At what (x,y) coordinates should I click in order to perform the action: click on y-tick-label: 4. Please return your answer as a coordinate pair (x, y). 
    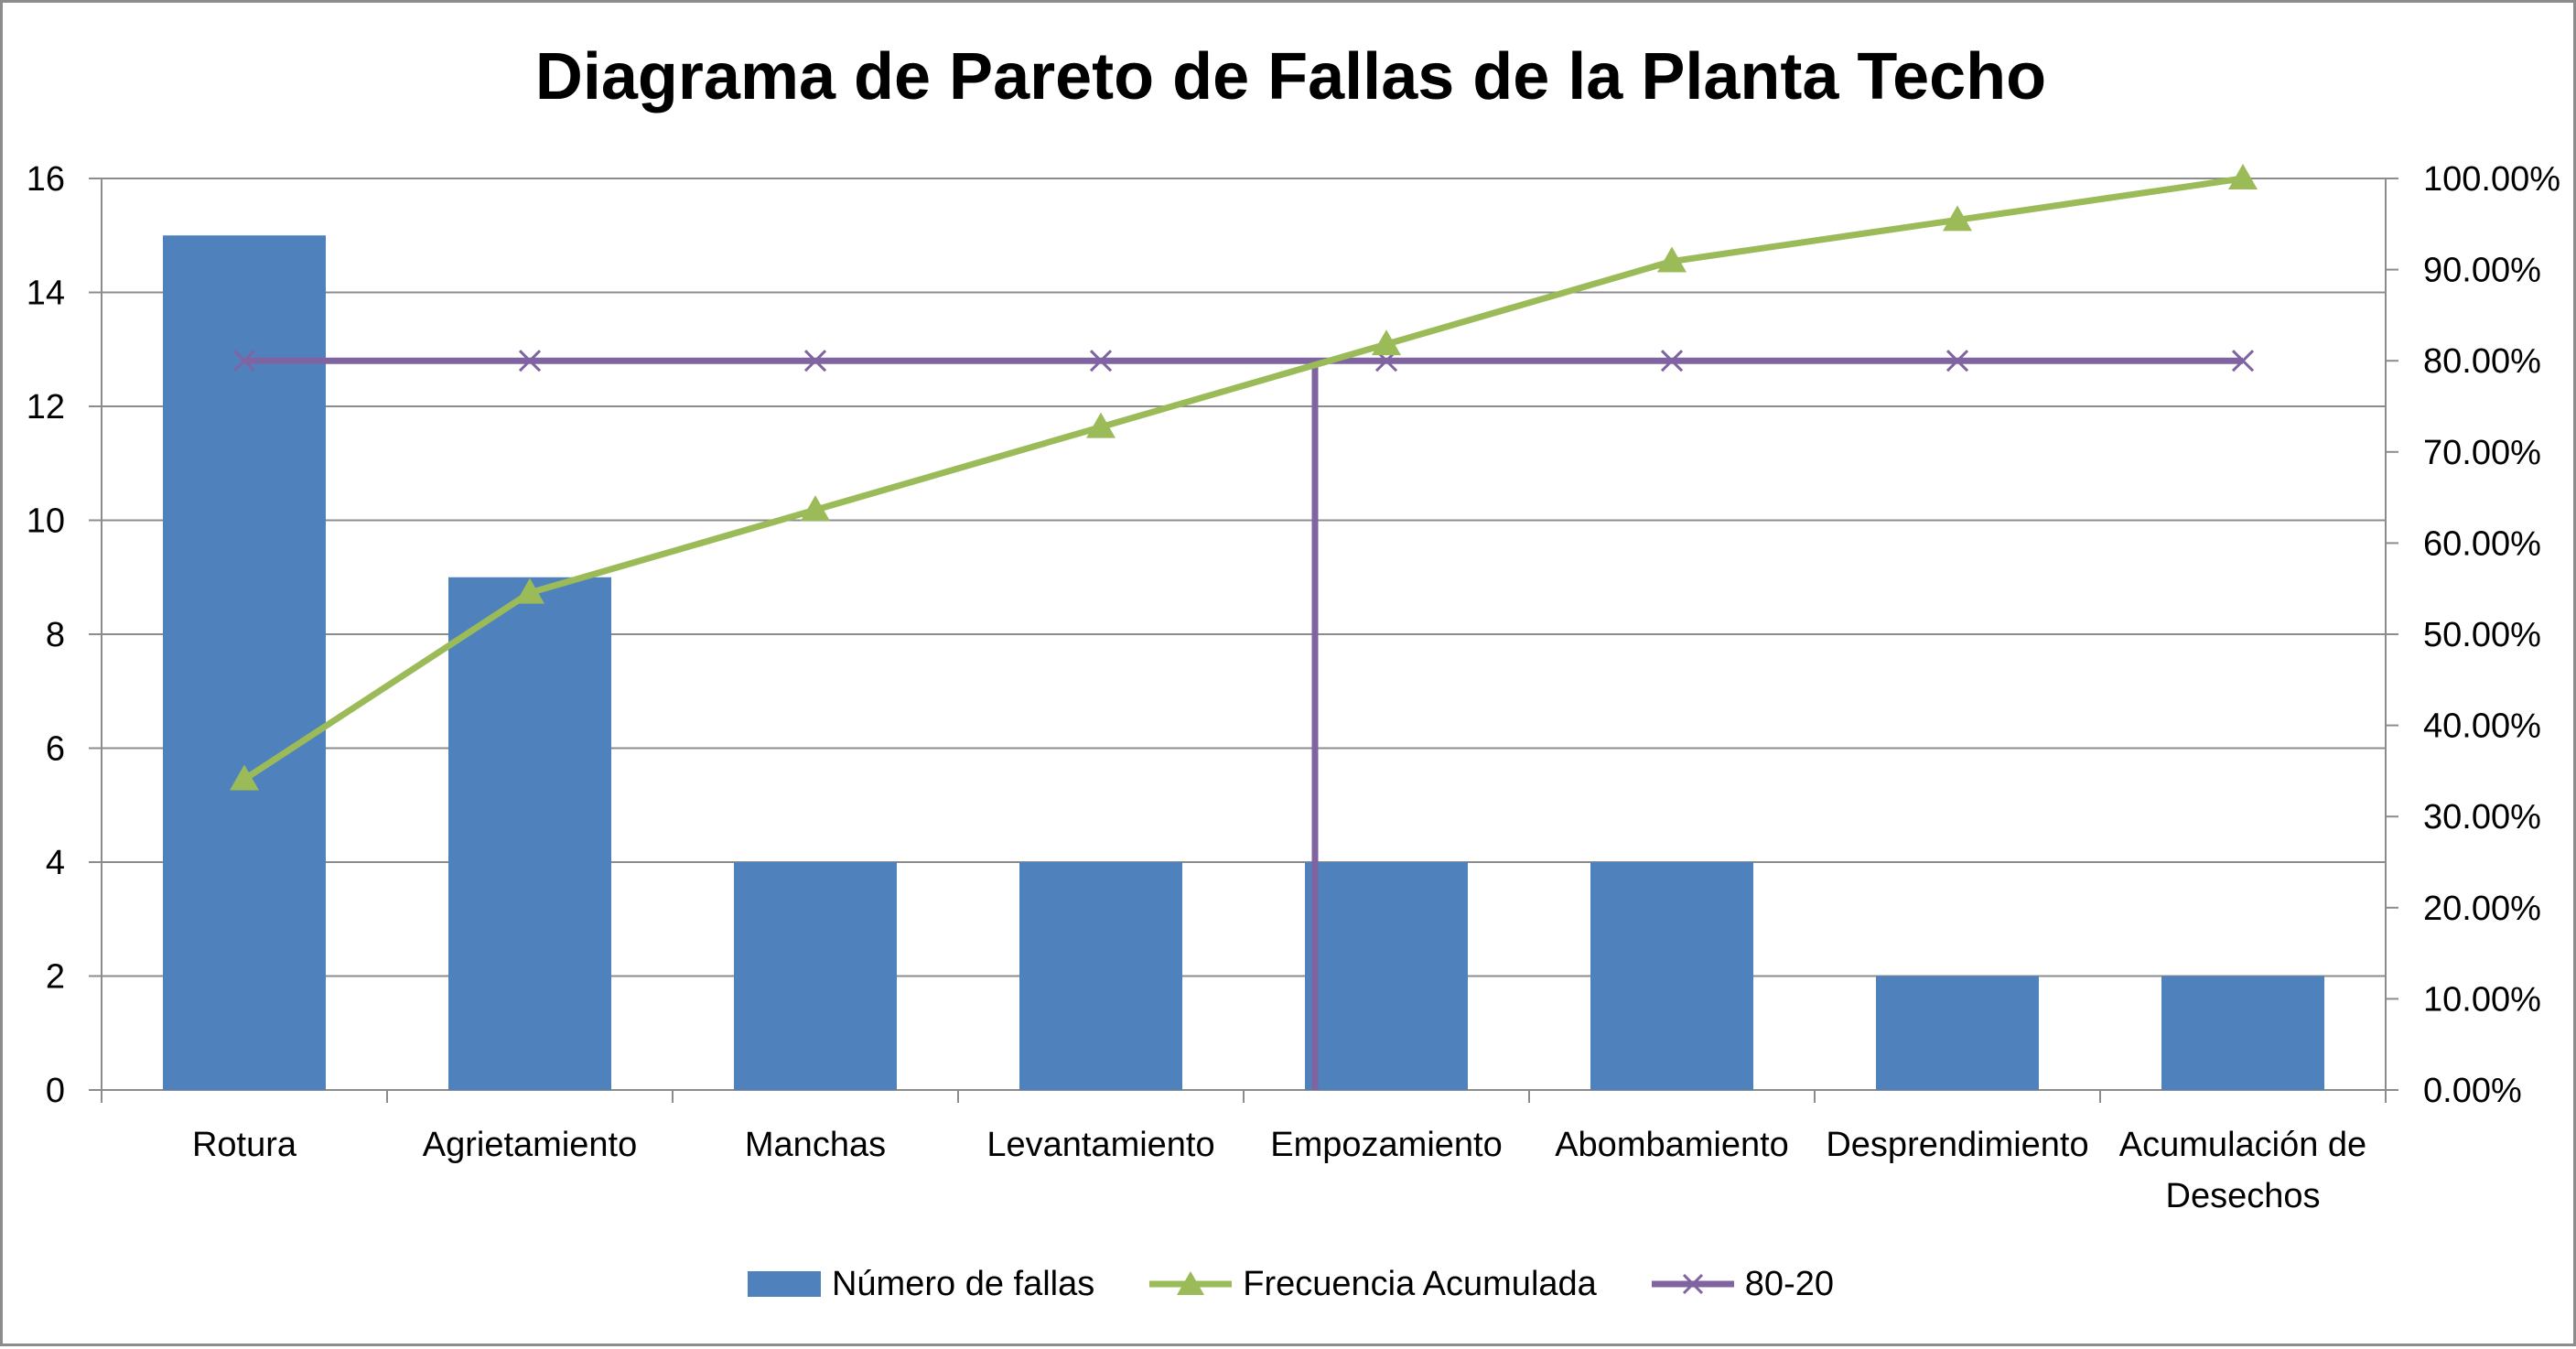
    Looking at the image, I should click on (55, 863).